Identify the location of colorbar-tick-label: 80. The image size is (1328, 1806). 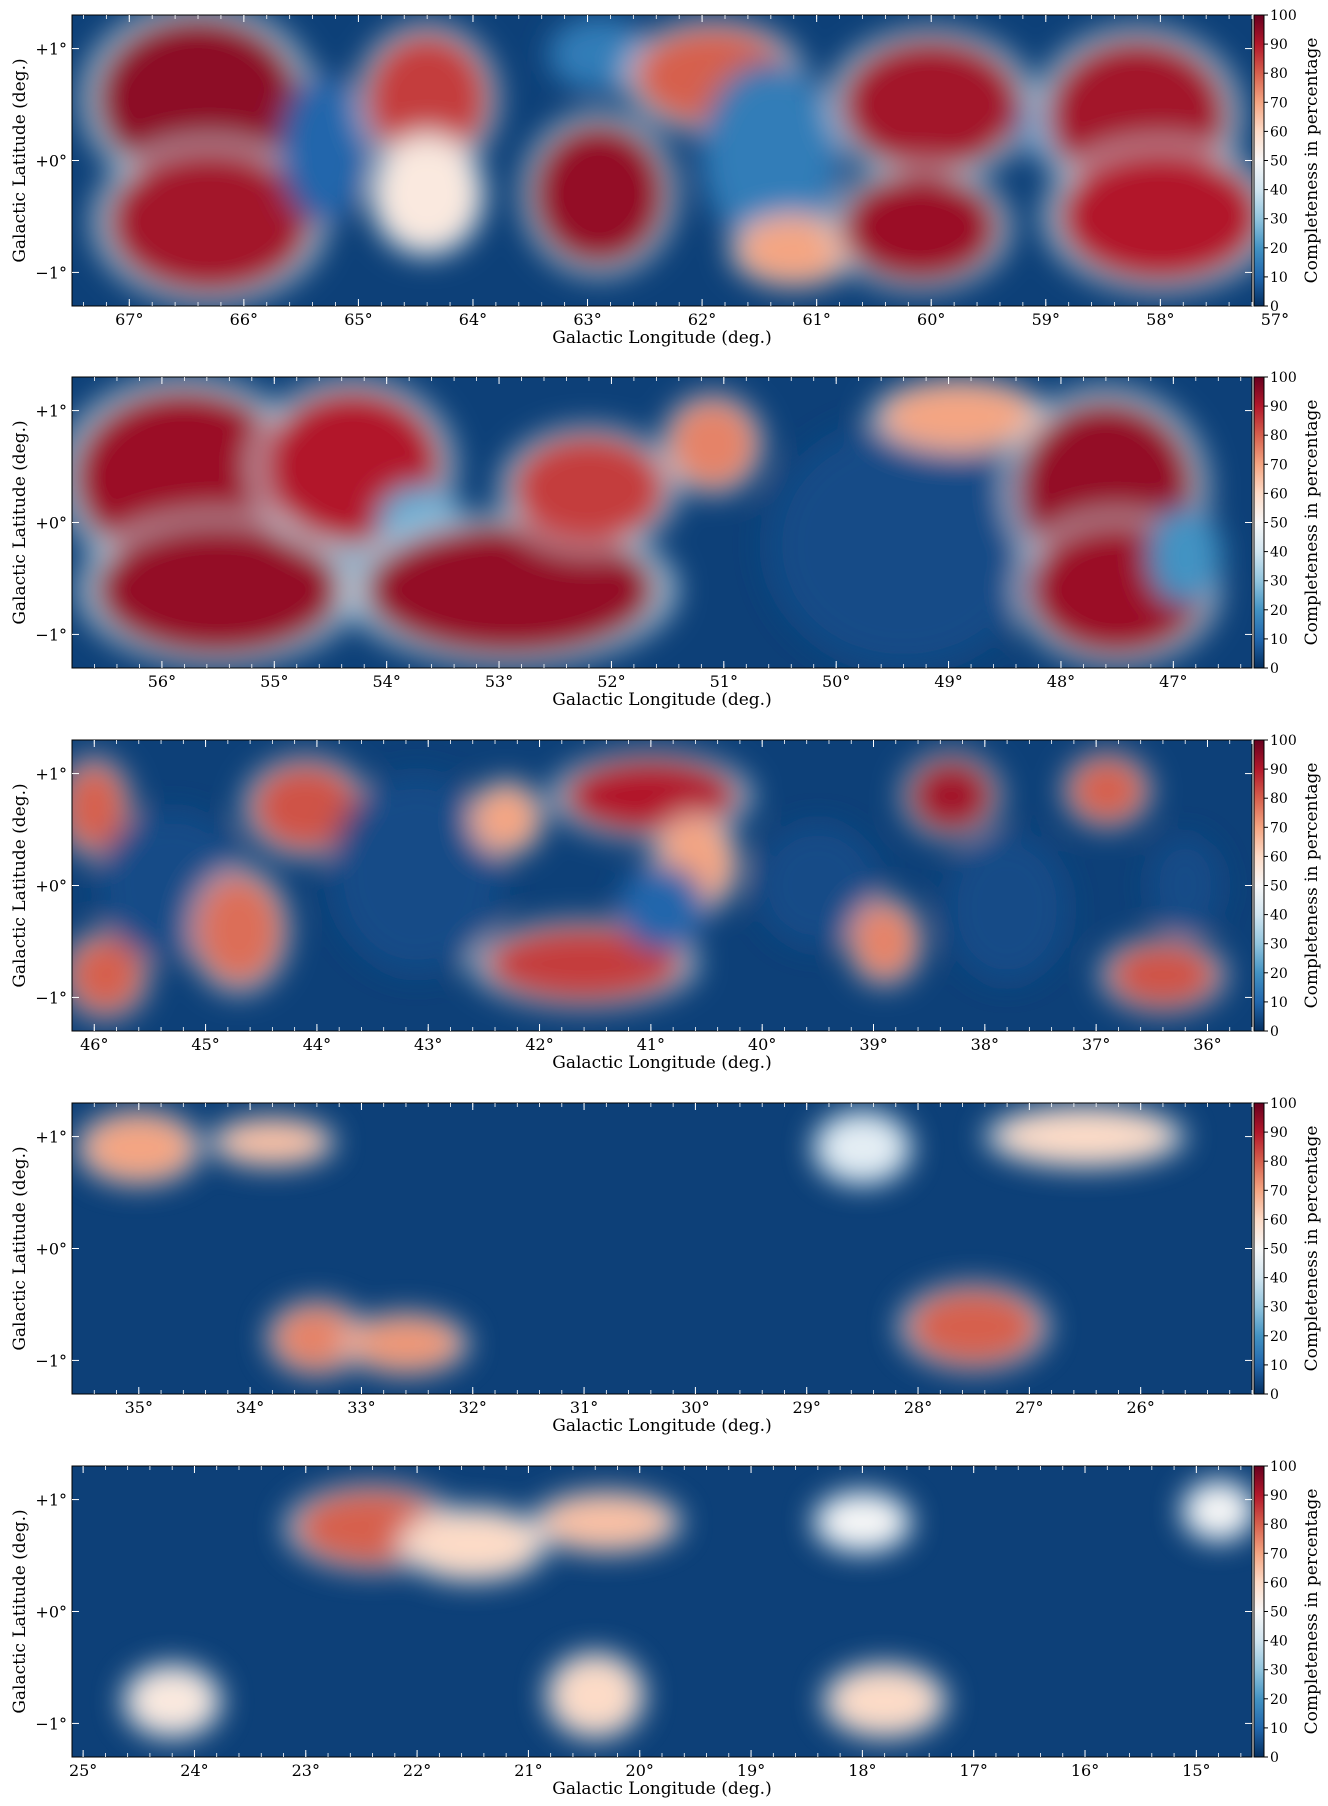
(1279, 799).